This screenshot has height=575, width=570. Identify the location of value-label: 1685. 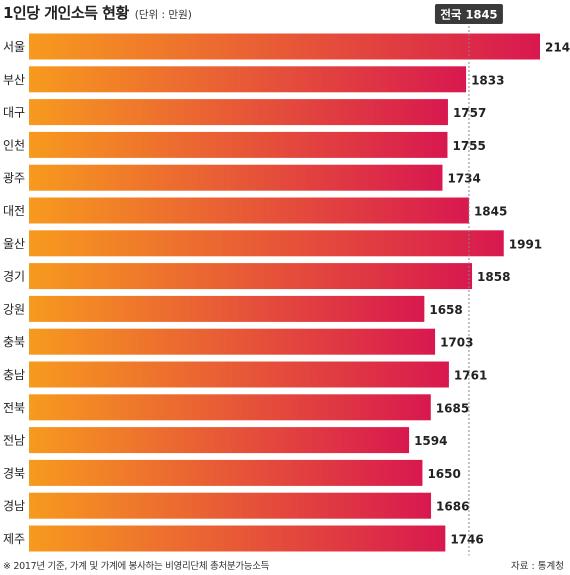
(452, 408).